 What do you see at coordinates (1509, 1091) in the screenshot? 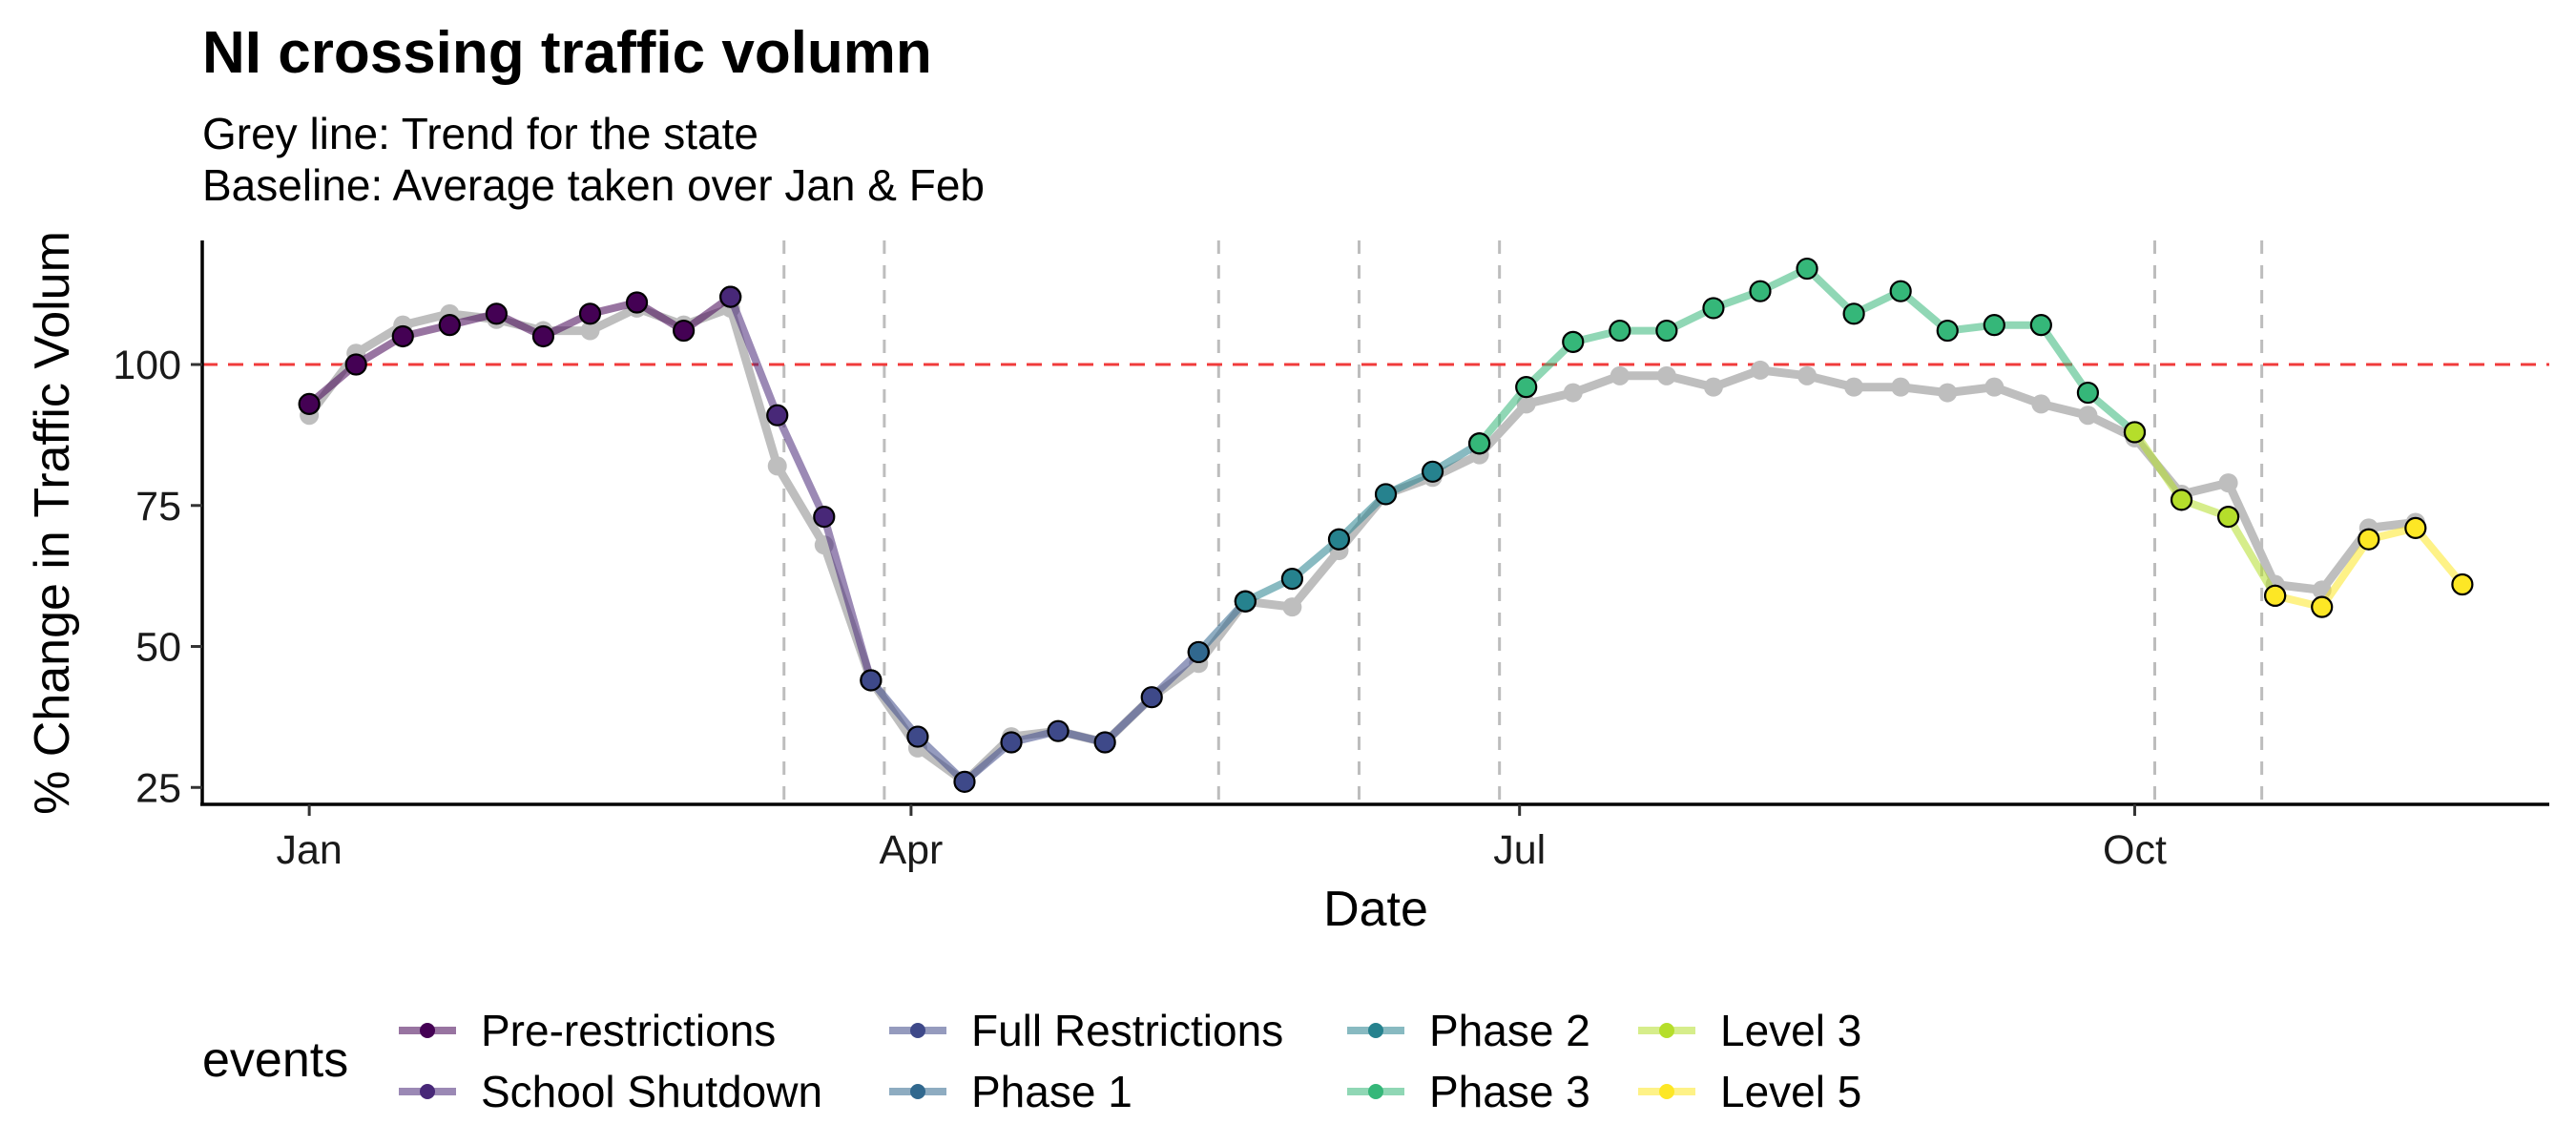
I see `legend-label-5: Phase 3` at bounding box center [1509, 1091].